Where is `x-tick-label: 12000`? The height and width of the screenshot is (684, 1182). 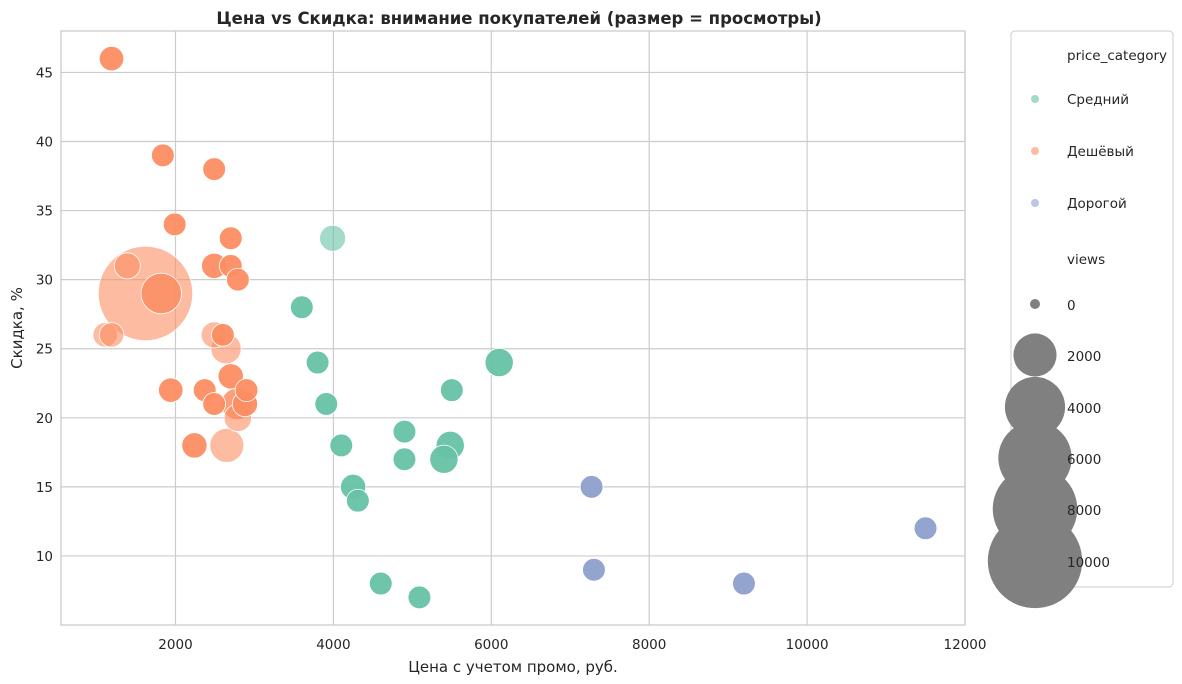 x-tick-label: 12000 is located at coordinates (965, 645).